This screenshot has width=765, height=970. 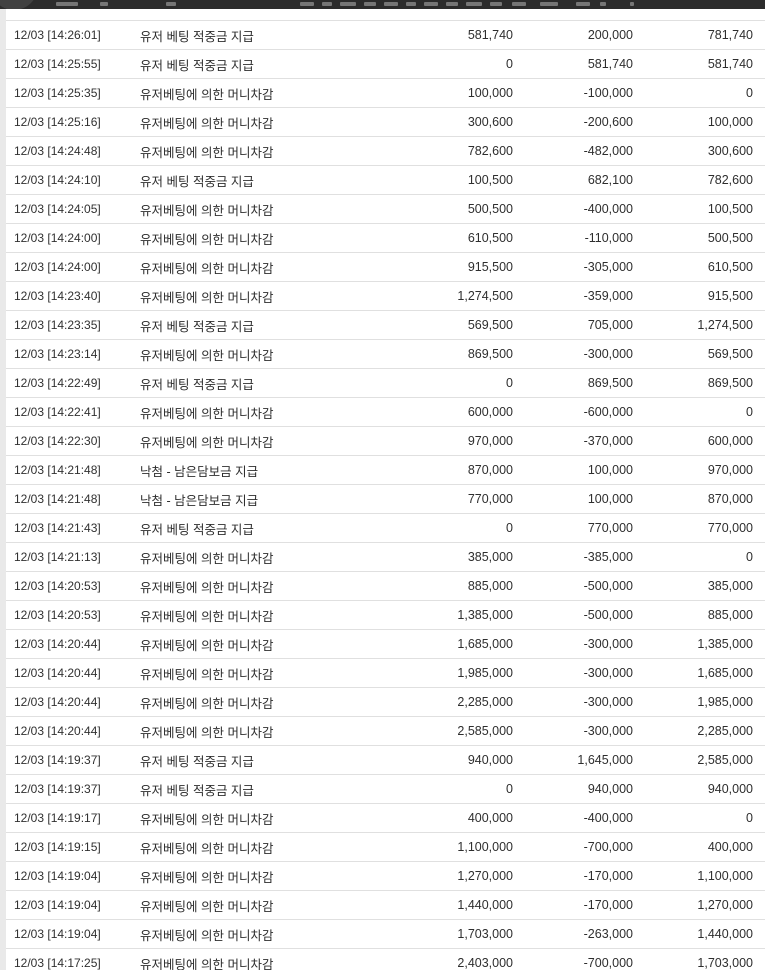 What do you see at coordinates (382, 4) in the screenshot?
I see `top-navigation-bar-cutoff` at bounding box center [382, 4].